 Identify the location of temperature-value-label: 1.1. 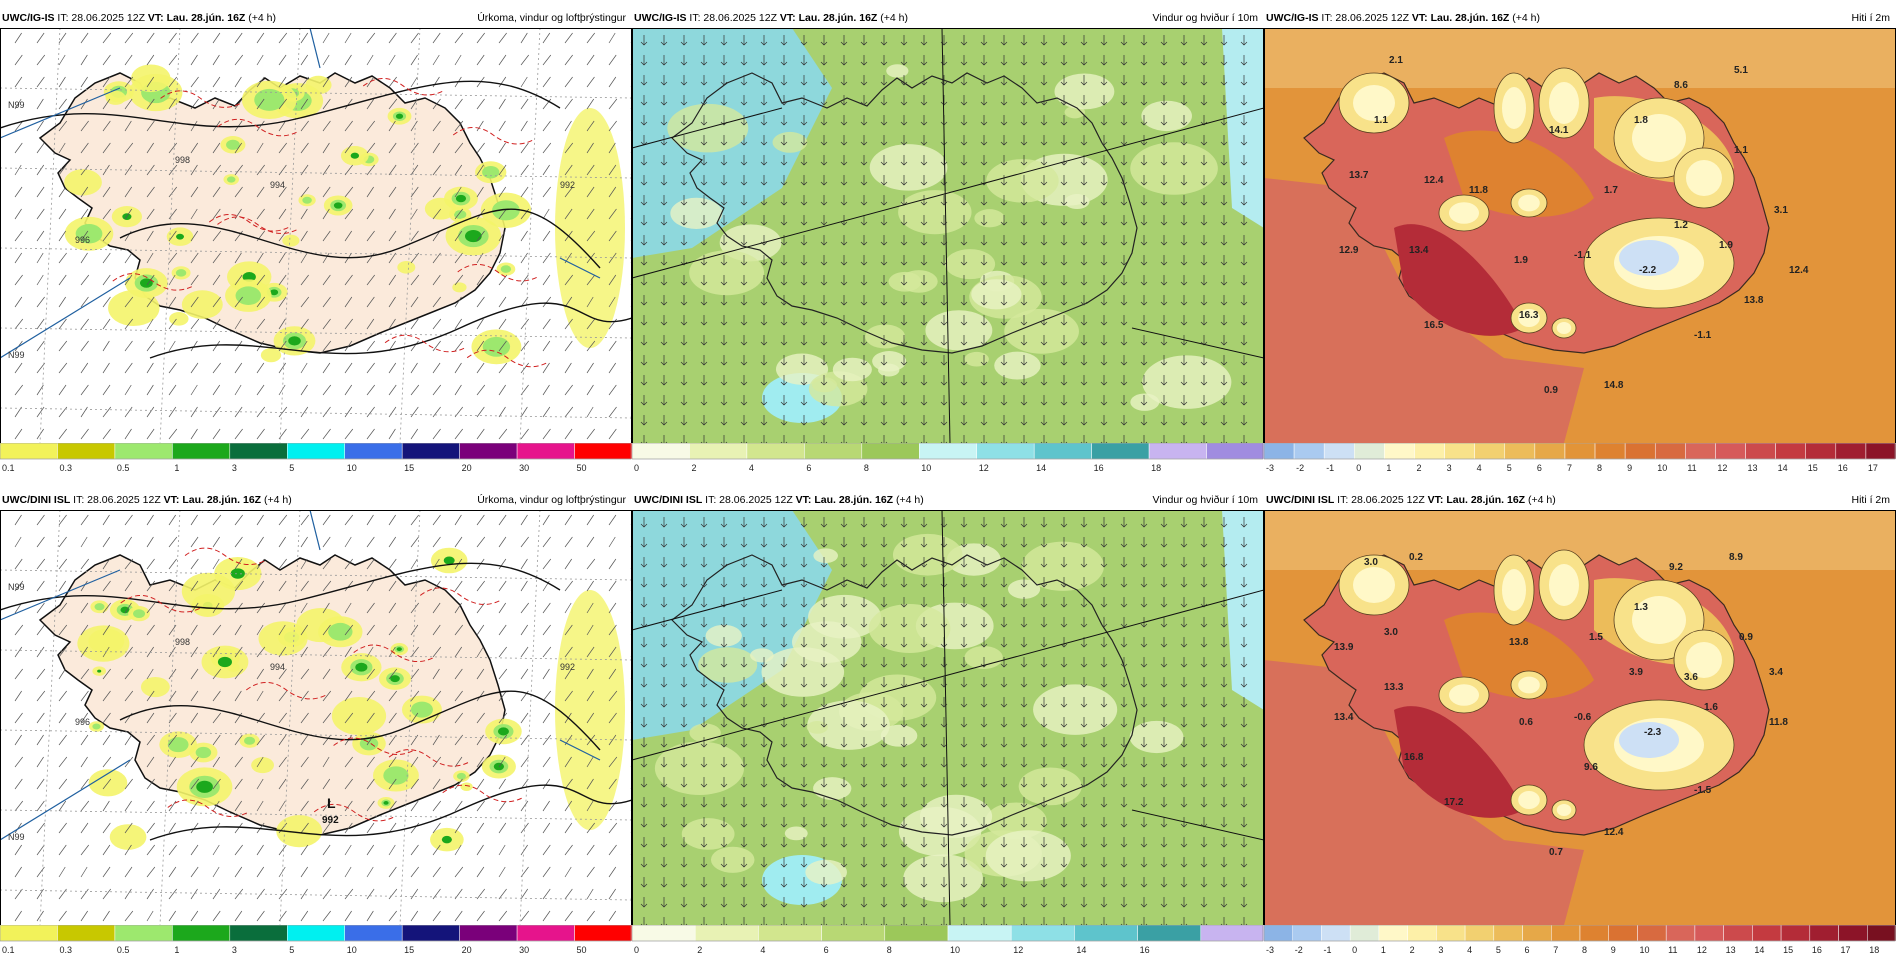
(1741, 150).